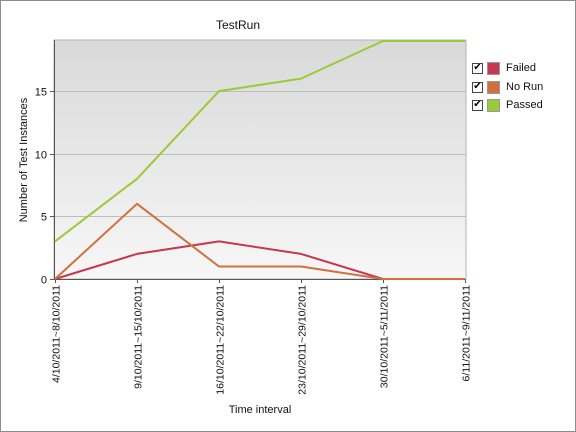 Image resolution: width=576 pixels, height=432 pixels. I want to click on x-tick-label: 16/10/2011~22/10/2011, so click(221, 340).